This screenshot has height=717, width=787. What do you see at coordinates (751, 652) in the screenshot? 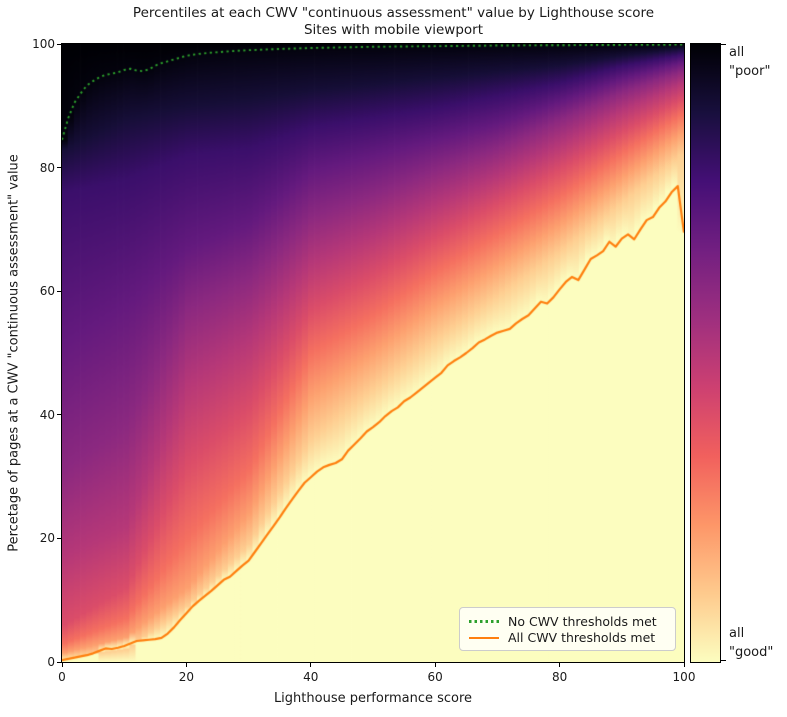
I see `colorbar-bottom-label-line2: "good"` at bounding box center [751, 652].